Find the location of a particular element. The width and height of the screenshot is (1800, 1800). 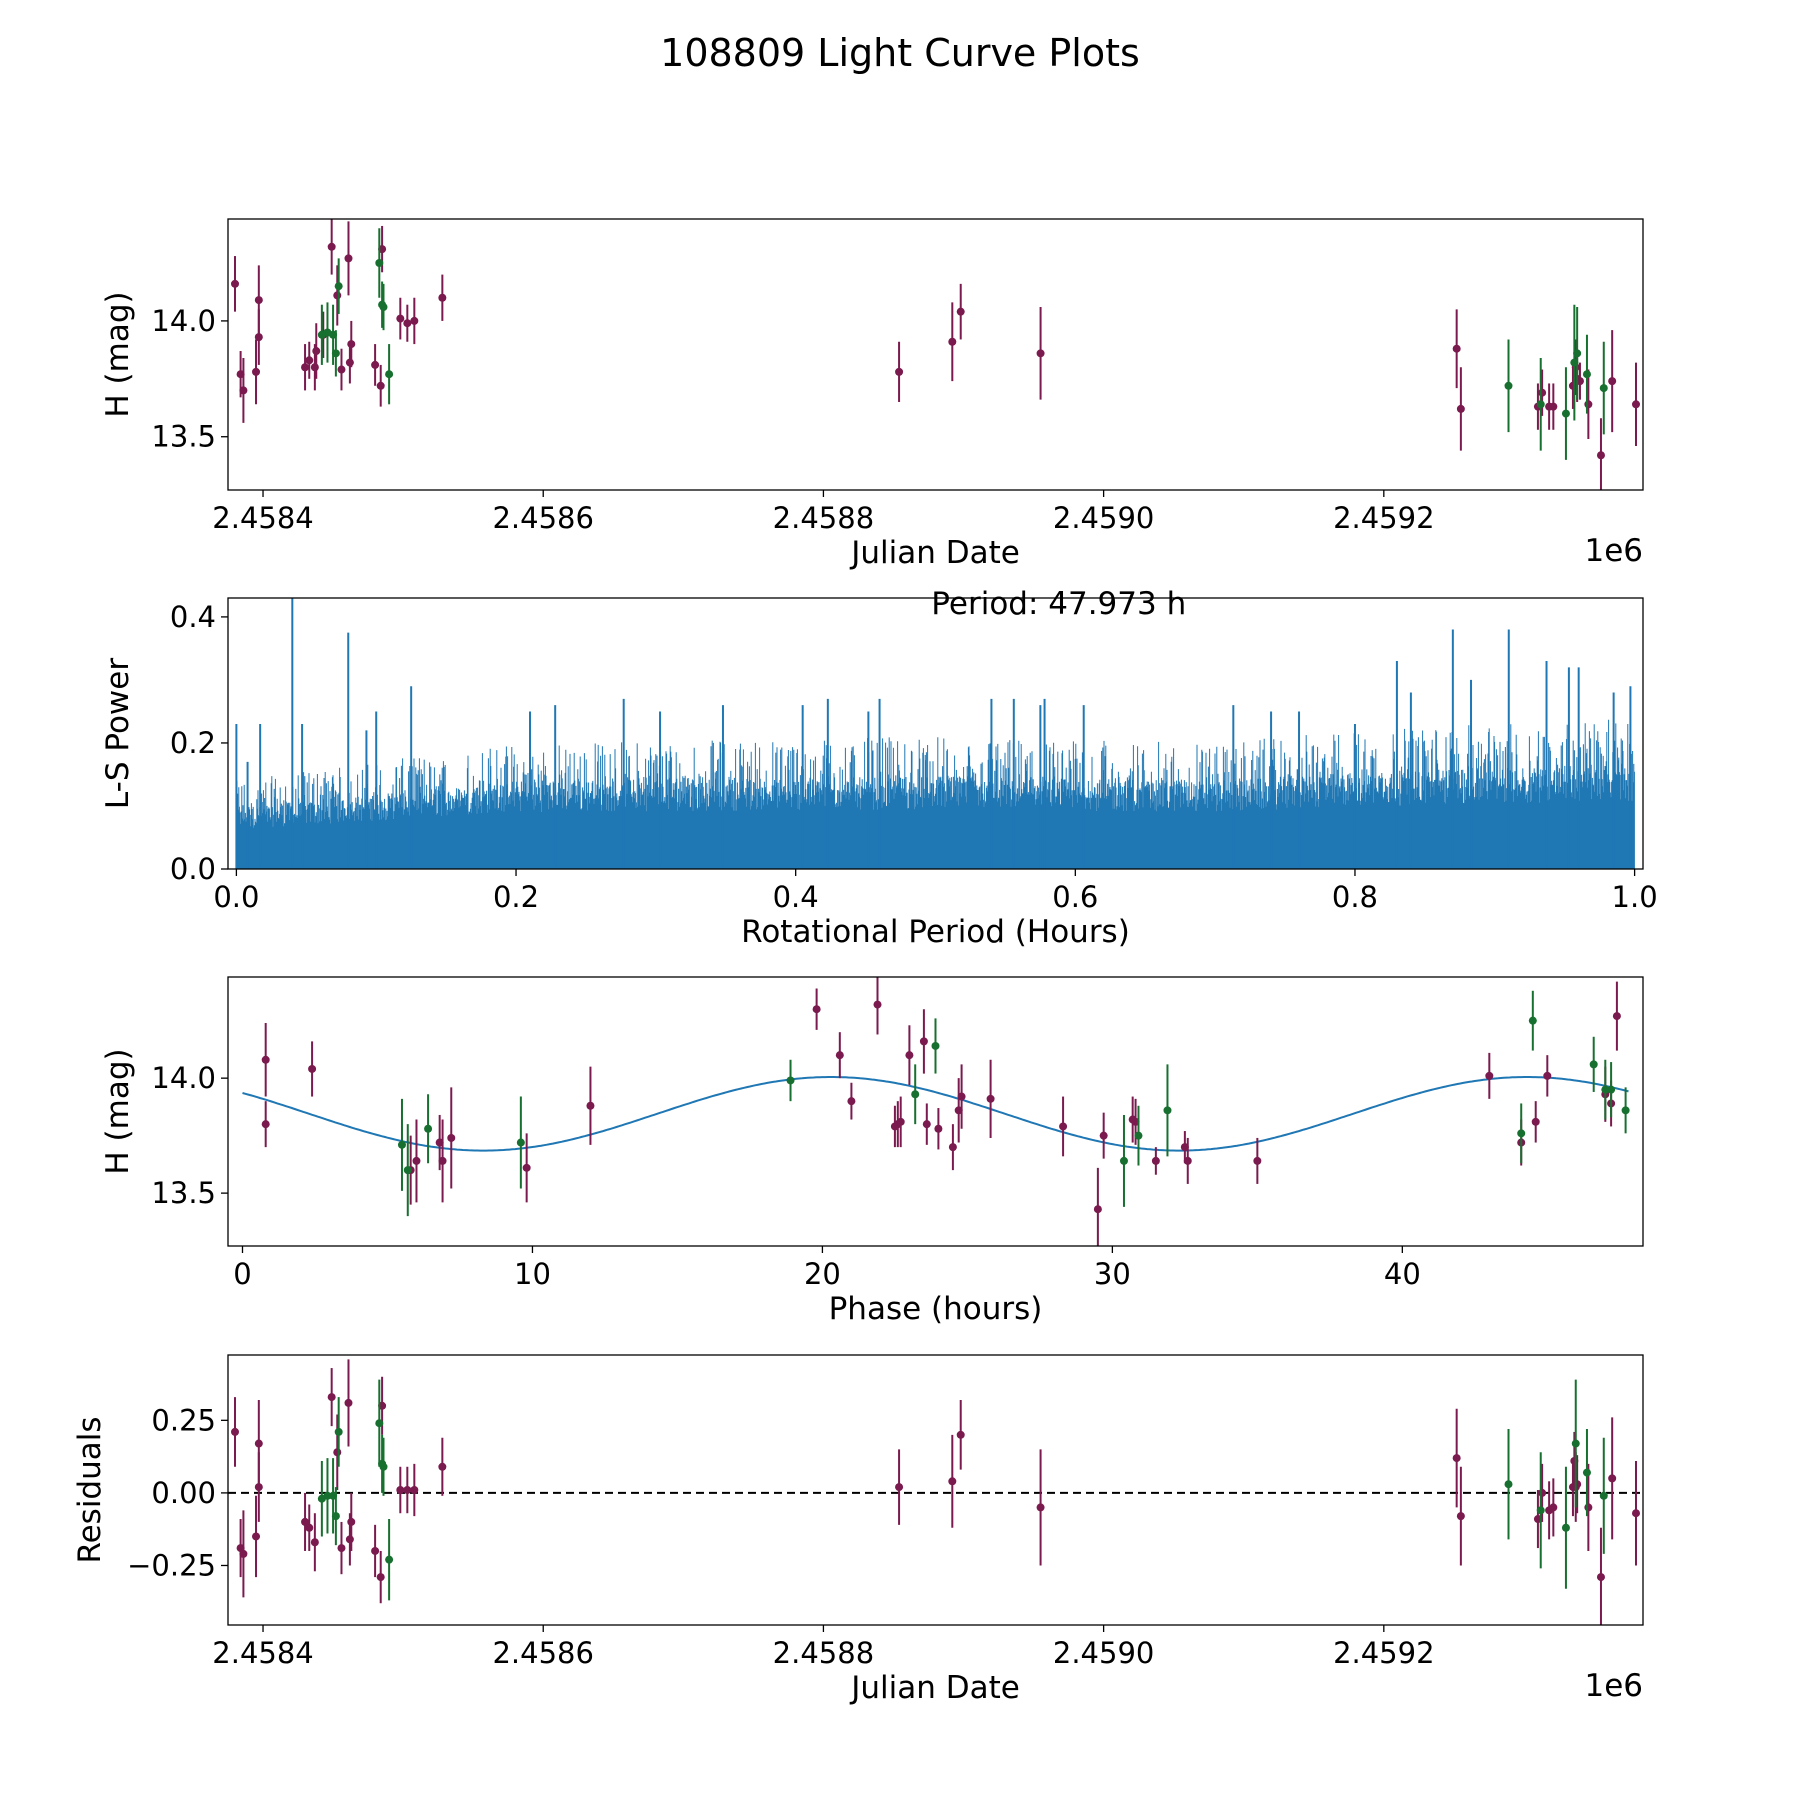

phased-x-tick-label: 10 is located at coordinates (532, 1274).